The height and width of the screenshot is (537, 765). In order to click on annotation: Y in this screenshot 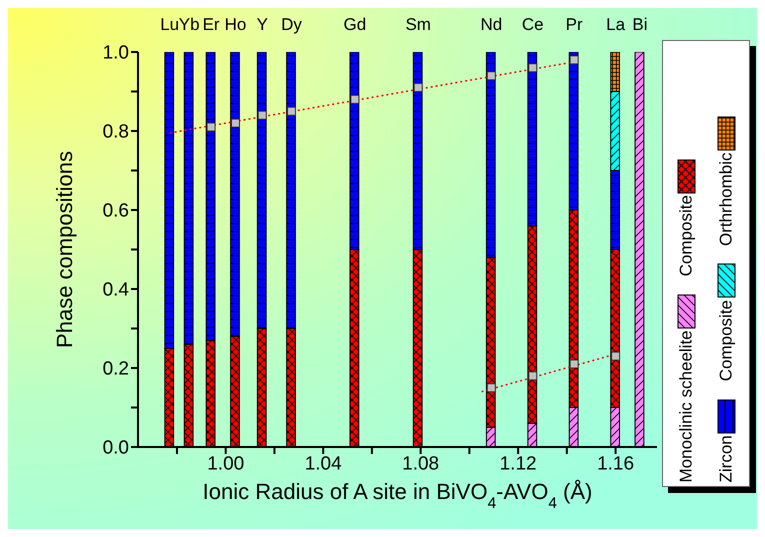, I will do `click(262, 24)`.